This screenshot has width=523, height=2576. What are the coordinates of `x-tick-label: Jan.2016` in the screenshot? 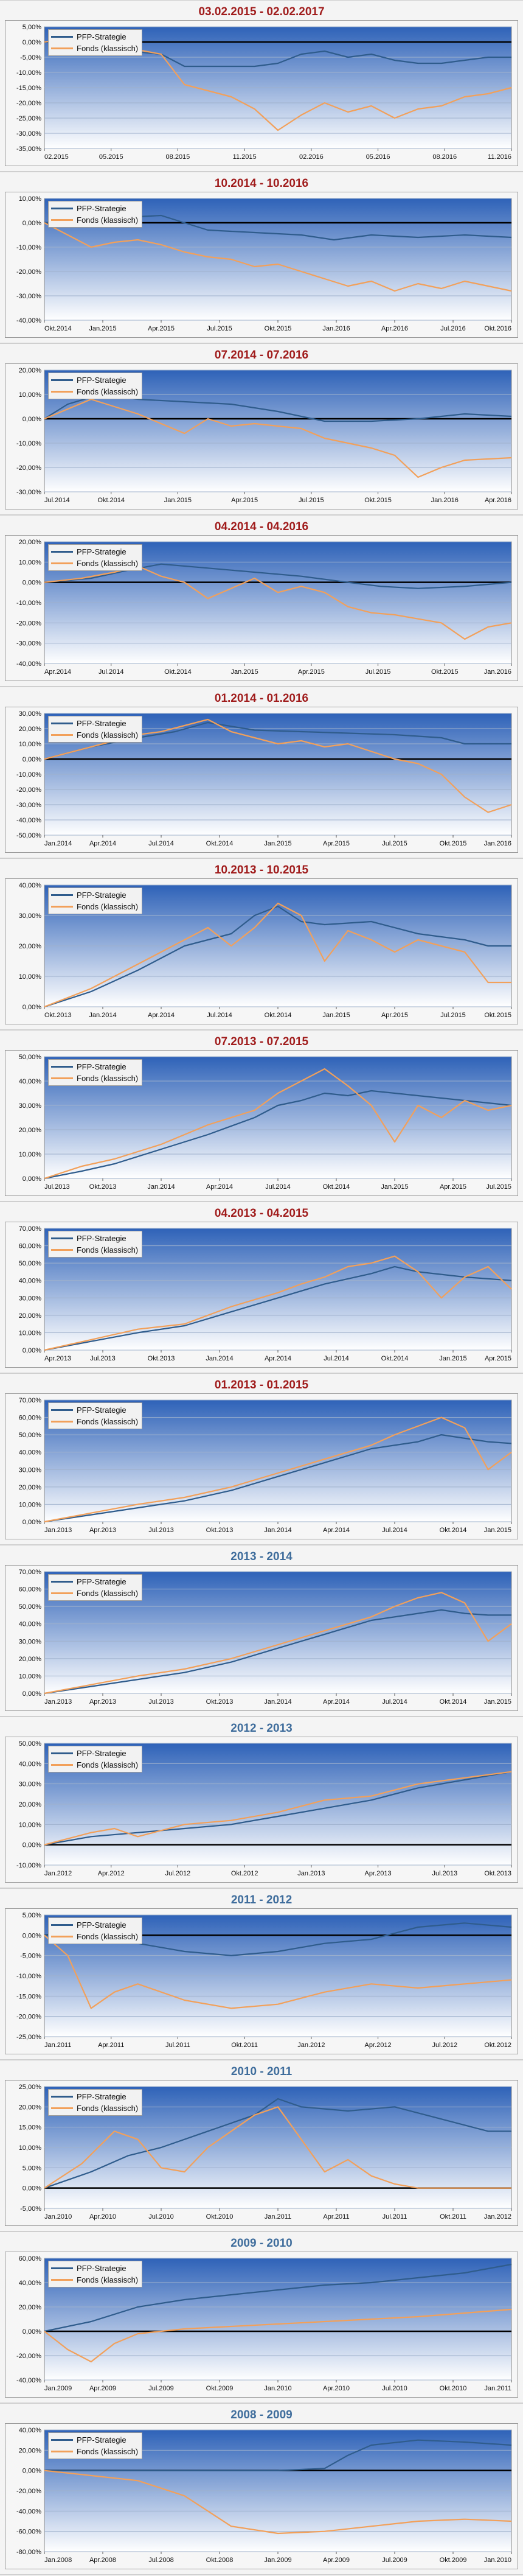 It's located at (336, 329).